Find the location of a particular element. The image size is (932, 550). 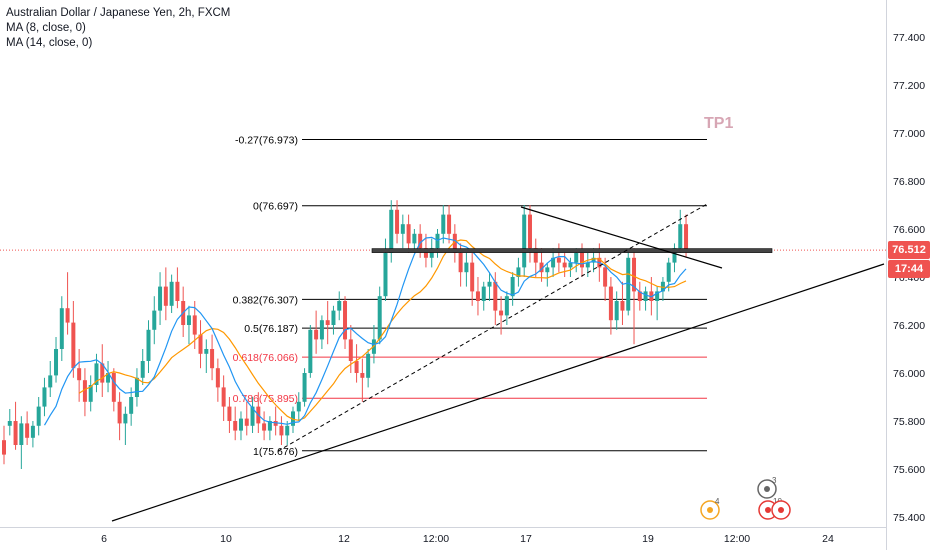

price-tick-label: 75.600 is located at coordinates (909, 470).